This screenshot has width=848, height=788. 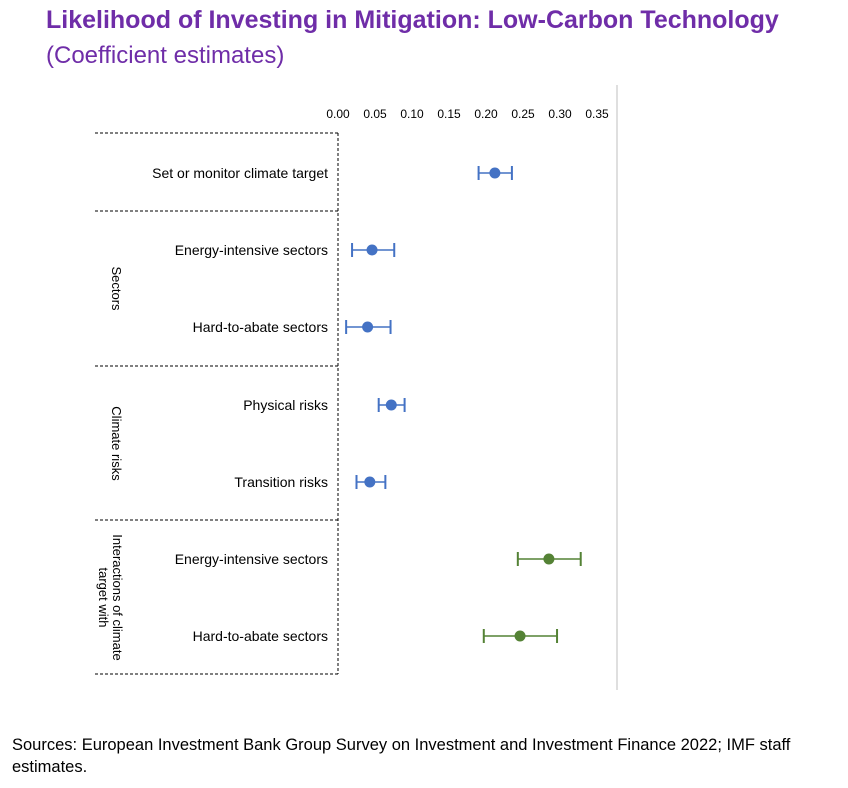 I want to click on x-tick-label: 0.05, so click(x=375, y=114).